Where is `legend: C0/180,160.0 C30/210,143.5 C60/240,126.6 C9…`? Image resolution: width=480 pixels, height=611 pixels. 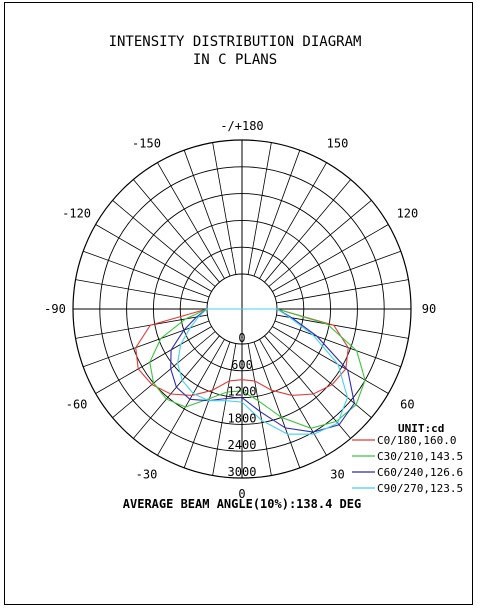
legend: C0/180,160.0 C30/210,143.5 C60/240,126.6 C9… is located at coordinates (407, 464).